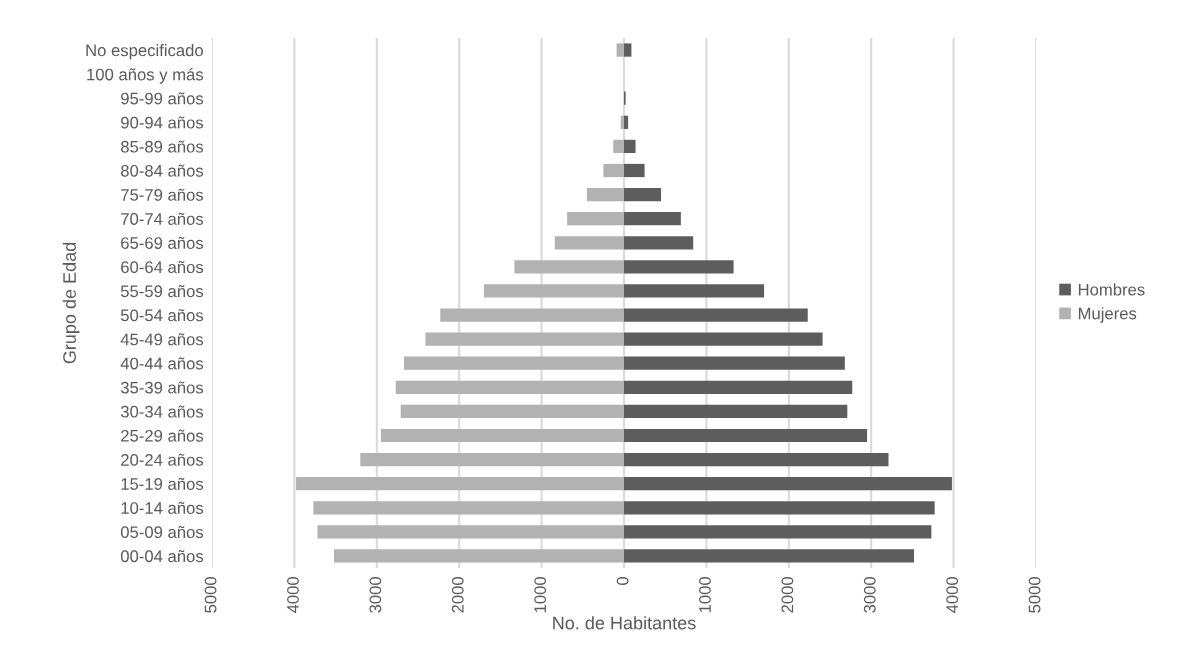 This screenshot has height=656, width=1183. What do you see at coordinates (162, 218) in the screenshot?
I see `y-tick-label: 70-74 años` at bounding box center [162, 218].